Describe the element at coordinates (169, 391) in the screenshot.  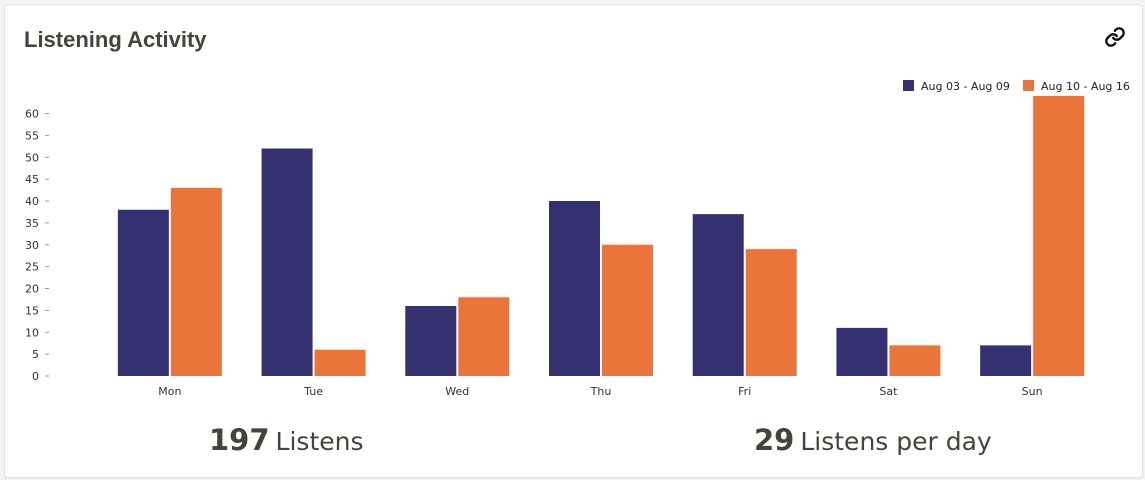
I see `x-tick-label: Mon` at that location.